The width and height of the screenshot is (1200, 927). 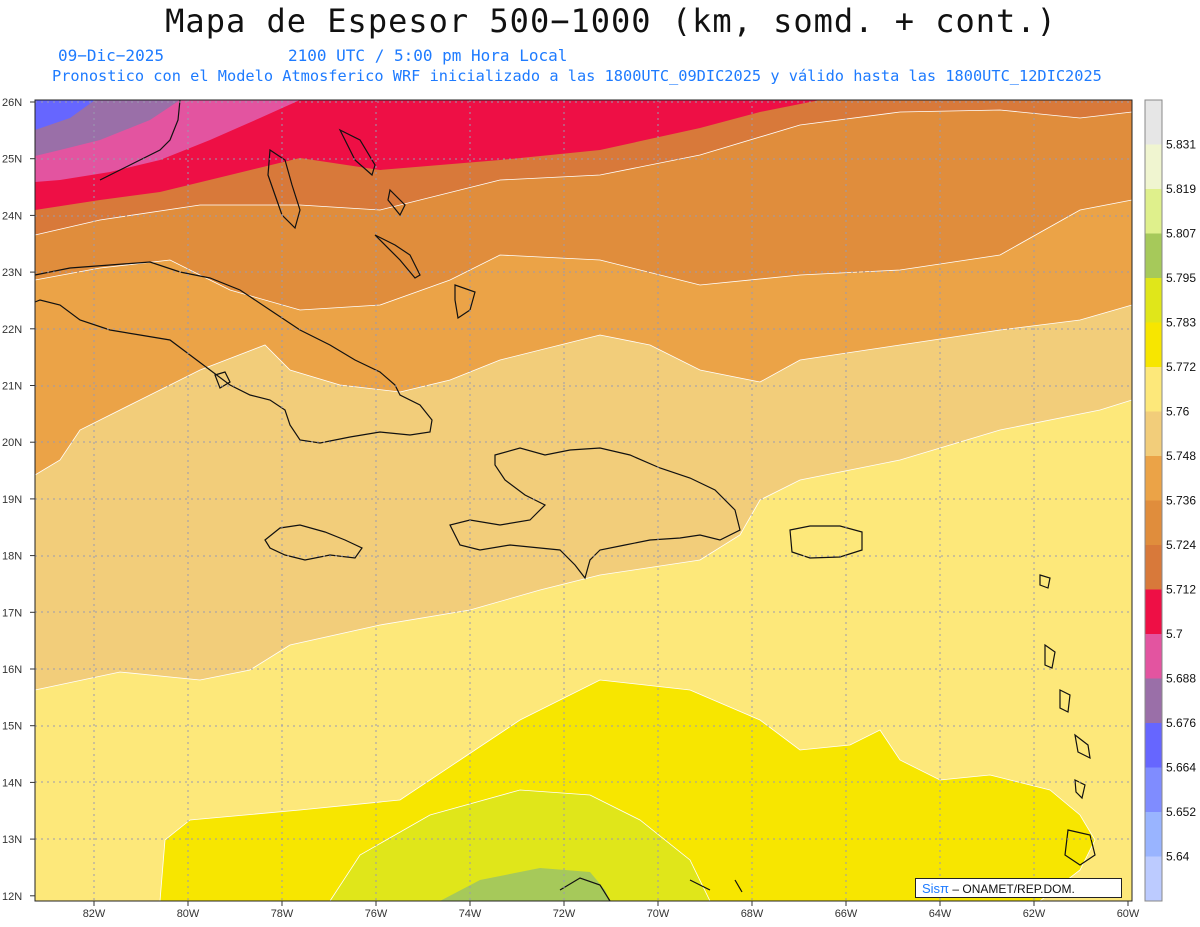 What do you see at coordinates (936, 888) in the screenshot?
I see `sispi-logo: Sisπ` at bounding box center [936, 888].